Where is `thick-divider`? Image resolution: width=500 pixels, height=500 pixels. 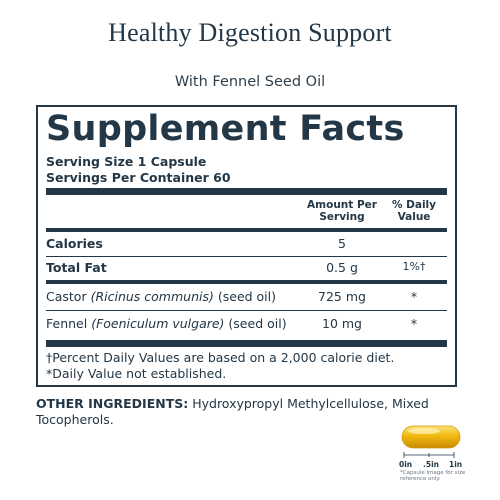
thick-divider is located at coordinates (246, 191).